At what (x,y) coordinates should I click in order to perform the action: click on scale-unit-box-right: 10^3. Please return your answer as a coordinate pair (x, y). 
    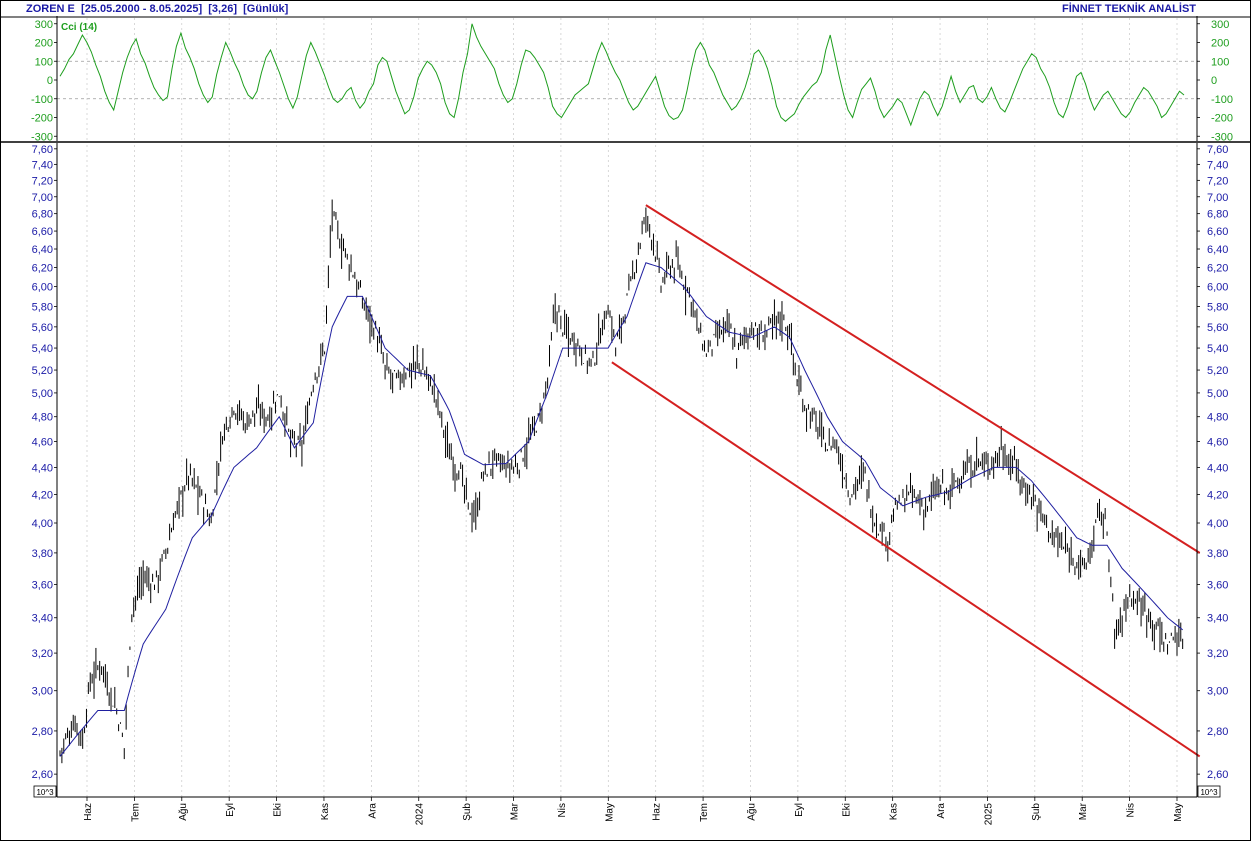
    Looking at the image, I should click on (1209, 791).